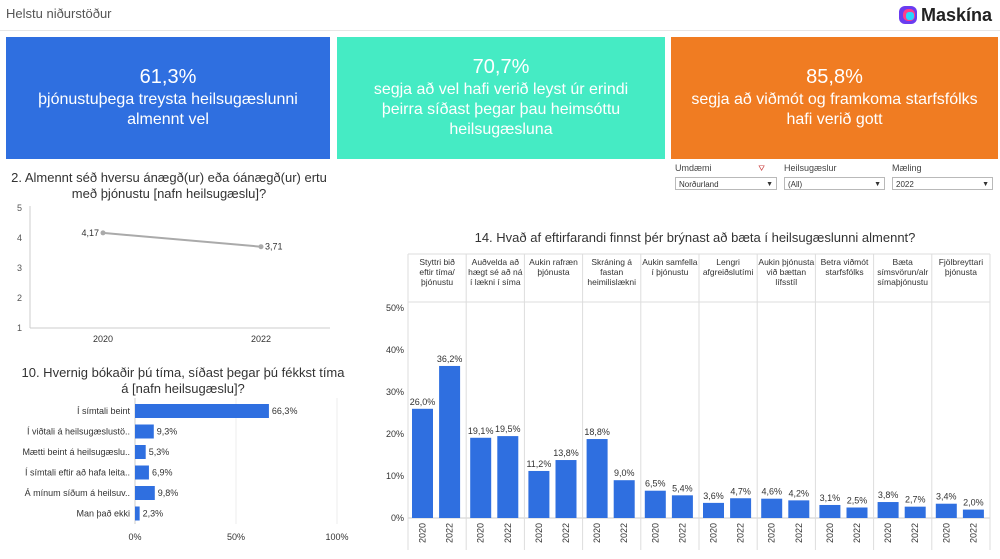 The height and width of the screenshot is (559, 1000). Describe the element at coordinates (973, 503) in the screenshot. I see `bar-value-label: 2,0%` at that location.